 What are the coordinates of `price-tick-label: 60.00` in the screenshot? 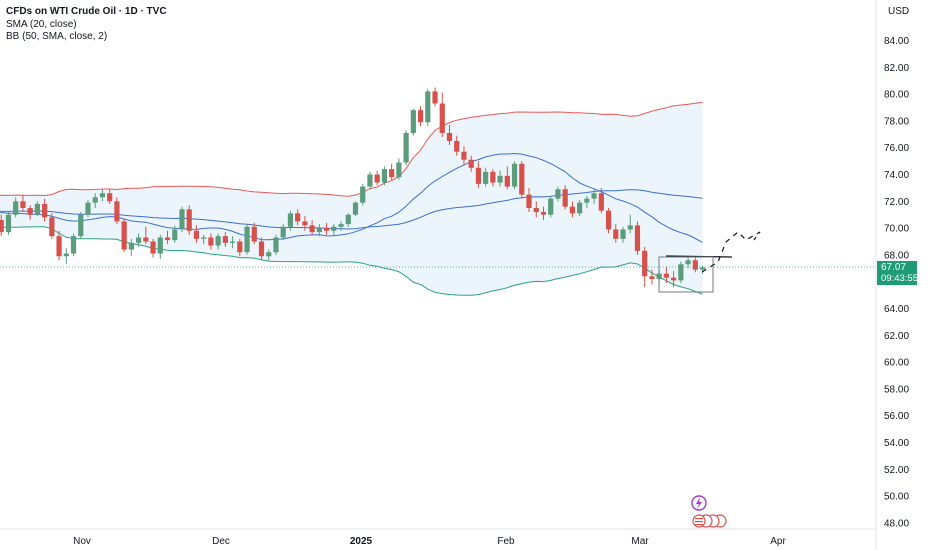 It's located at (896, 363).